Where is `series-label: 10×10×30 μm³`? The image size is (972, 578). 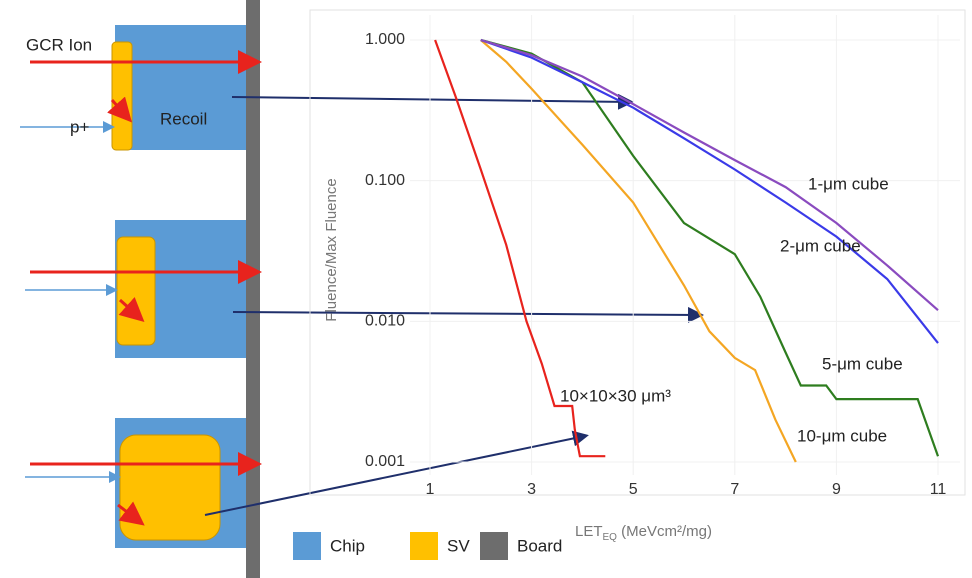 series-label: 10×10×30 μm³ is located at coordinates (615, 395).